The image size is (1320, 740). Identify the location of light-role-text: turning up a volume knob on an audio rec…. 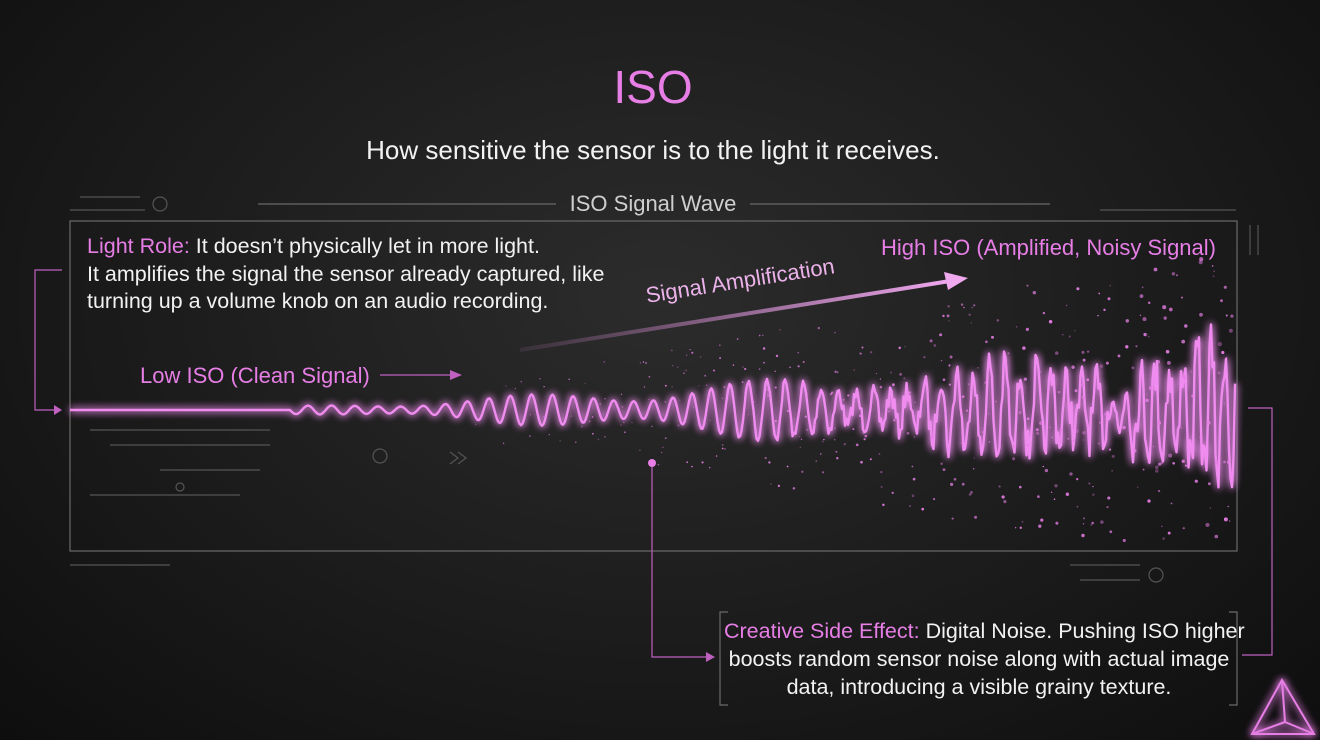
(318, 301).